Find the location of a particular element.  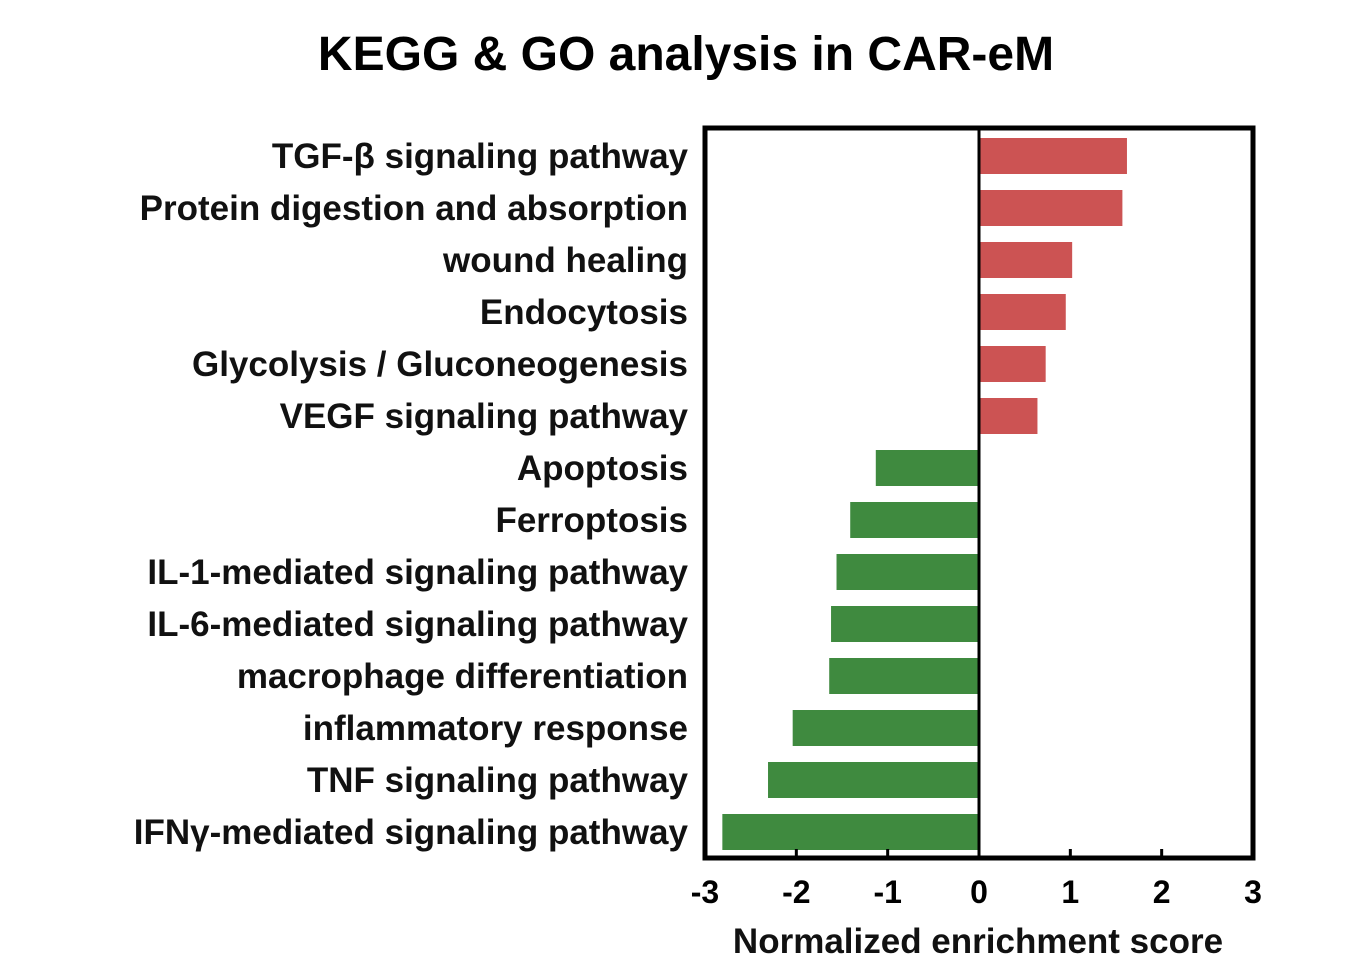

category-label: TGF-β signaling pathway is located at coordinates (480, 156).